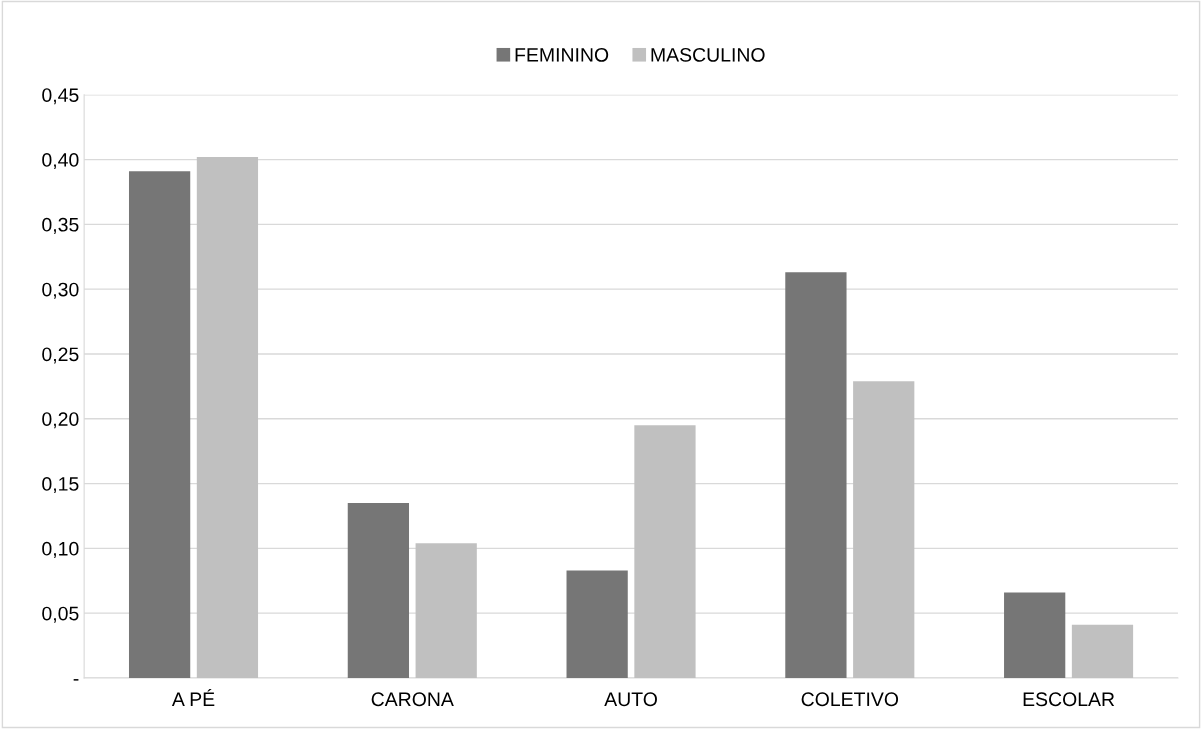  I want to click on y-tick-label: 0,10, so click(60, 549).